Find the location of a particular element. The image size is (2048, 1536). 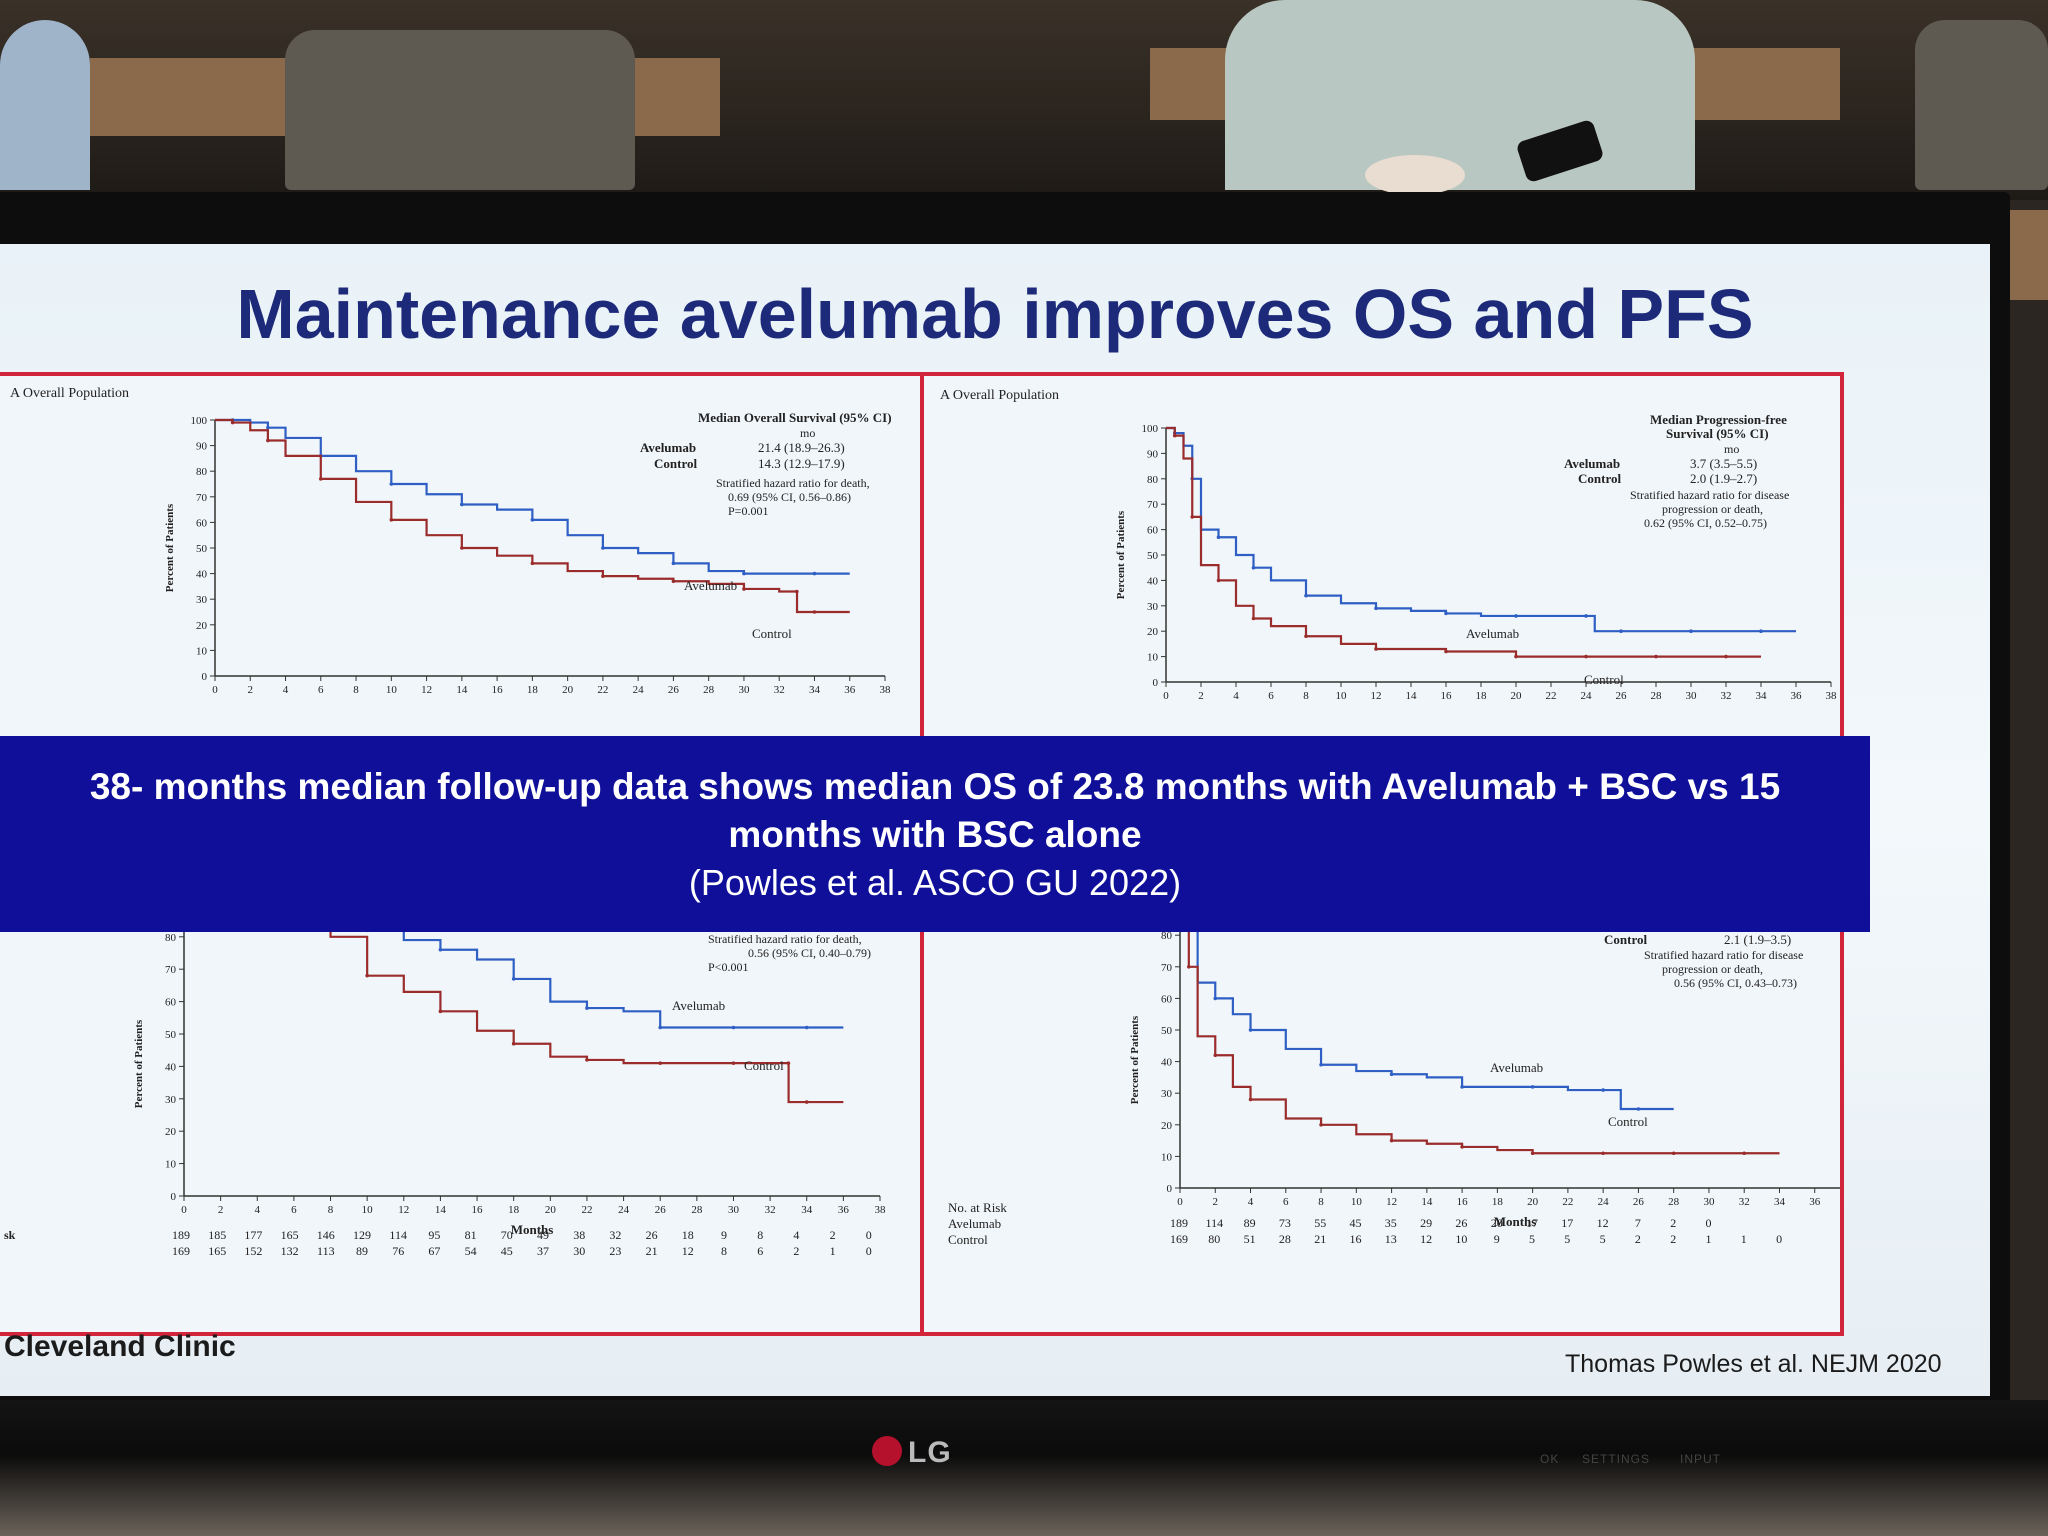

y-tick-label: 60 is located at coordinates (1167, 999).